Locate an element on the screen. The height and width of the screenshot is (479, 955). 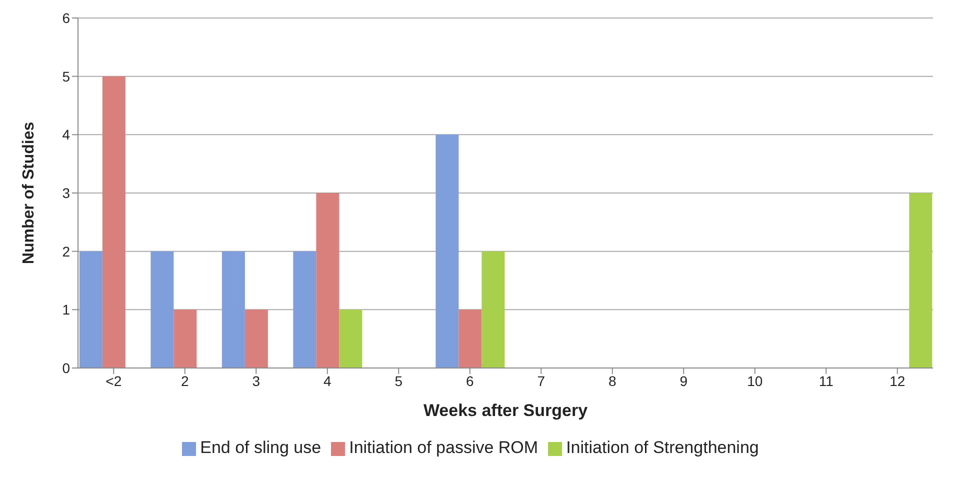
y-tick-label: 6 is located at coordinates (66, 18).